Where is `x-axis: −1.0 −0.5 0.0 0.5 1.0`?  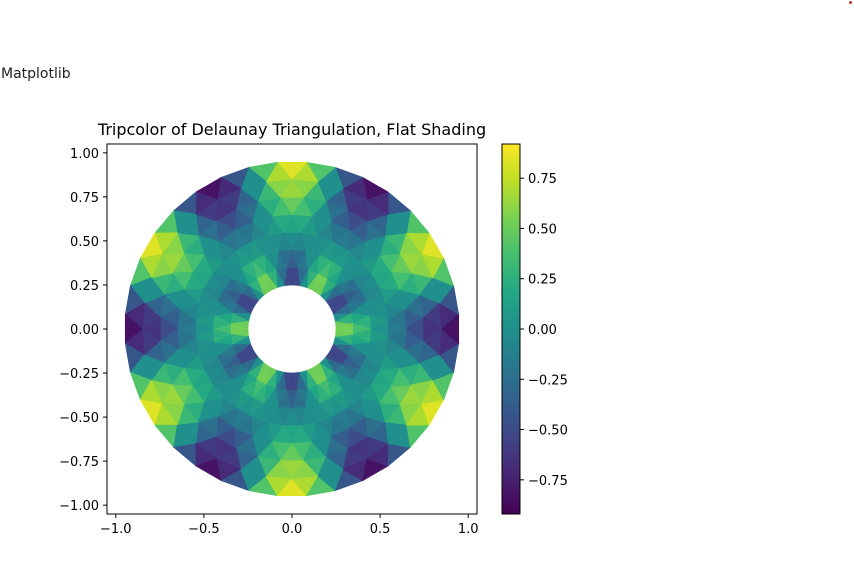 x-axis: −1.0 −0.5 0.0 0.5 1.0 is located at coordinates (289, 525).